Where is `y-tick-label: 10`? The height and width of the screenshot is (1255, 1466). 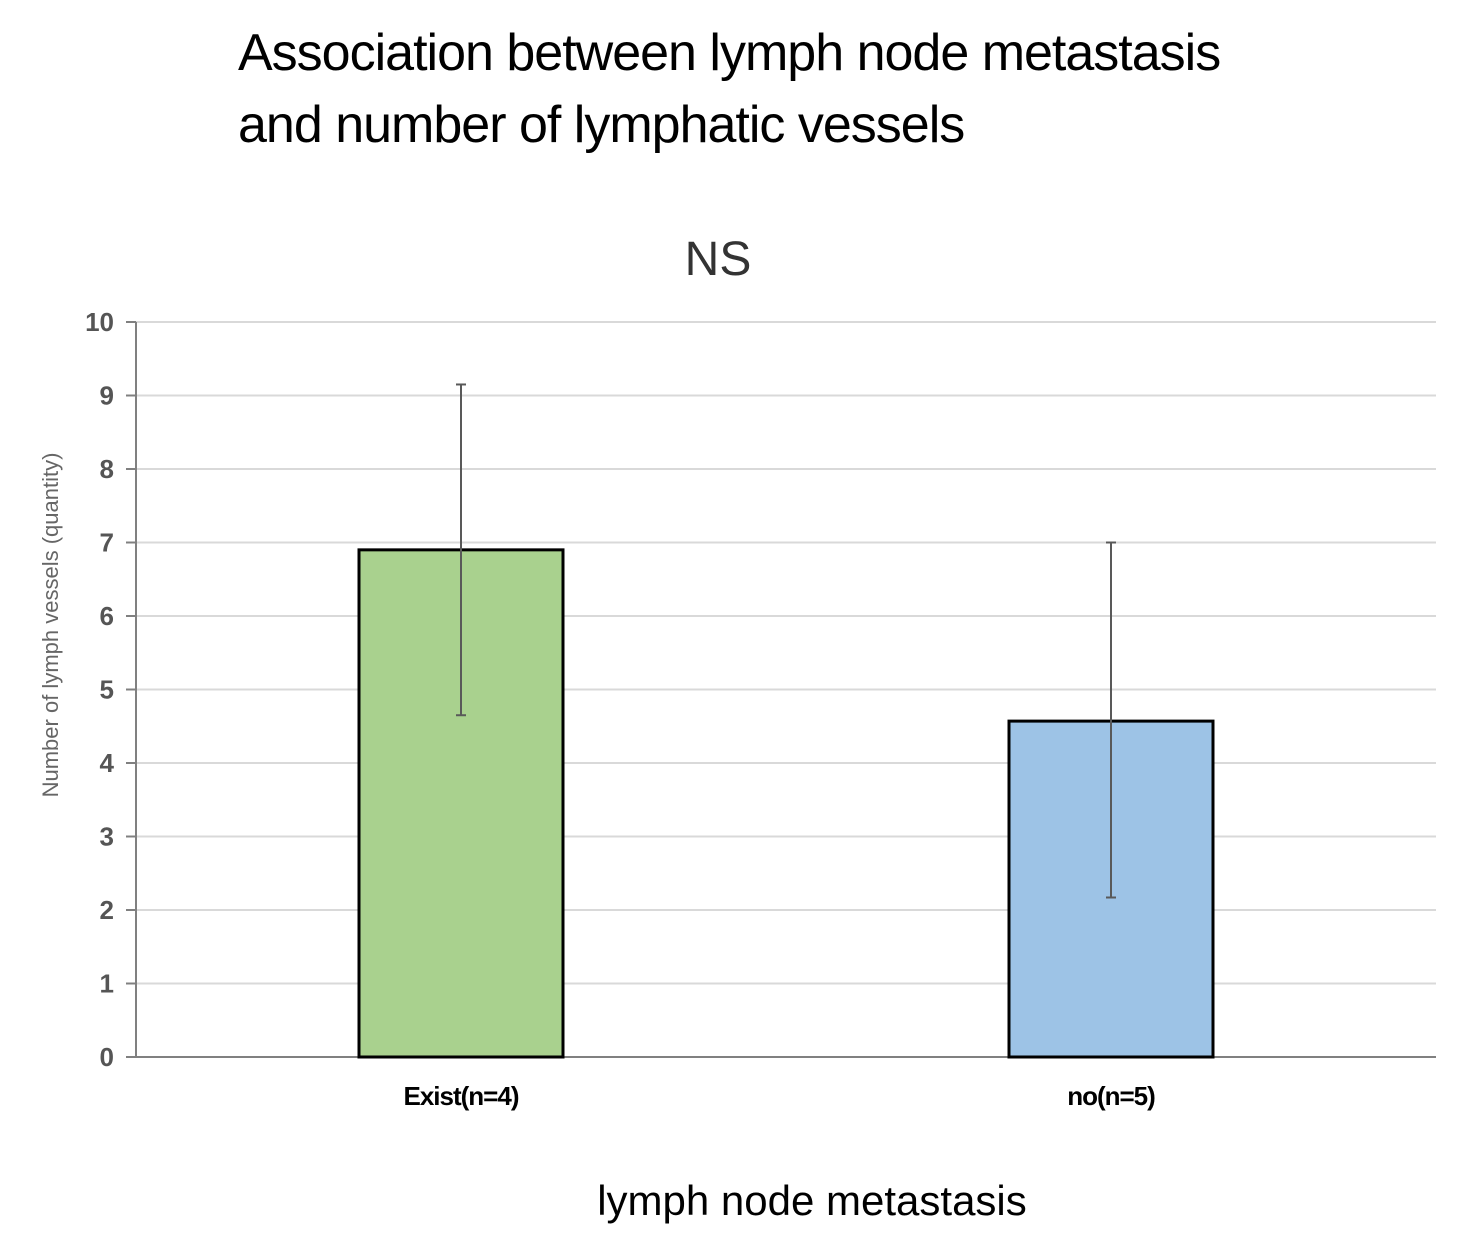
y-tick-label: 10 is located at coordinates (99, 322).